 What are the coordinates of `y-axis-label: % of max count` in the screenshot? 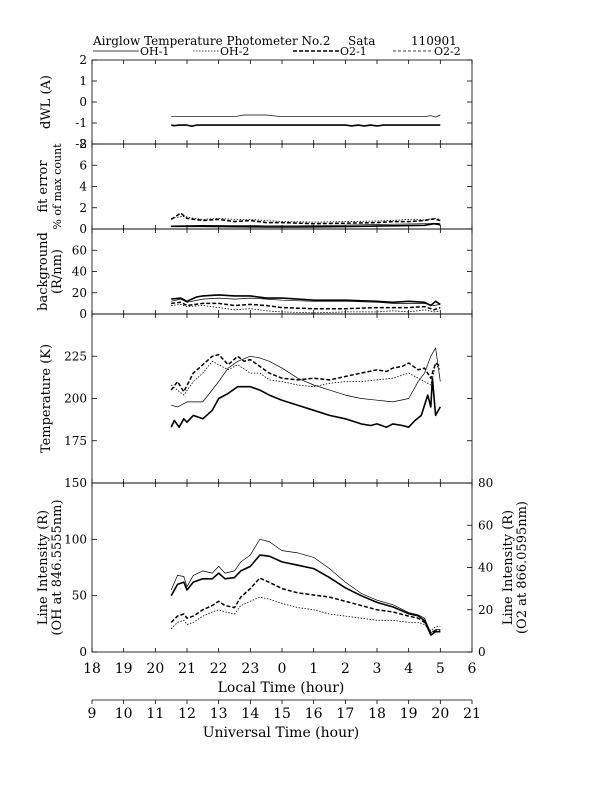 It's located at (57, 186).